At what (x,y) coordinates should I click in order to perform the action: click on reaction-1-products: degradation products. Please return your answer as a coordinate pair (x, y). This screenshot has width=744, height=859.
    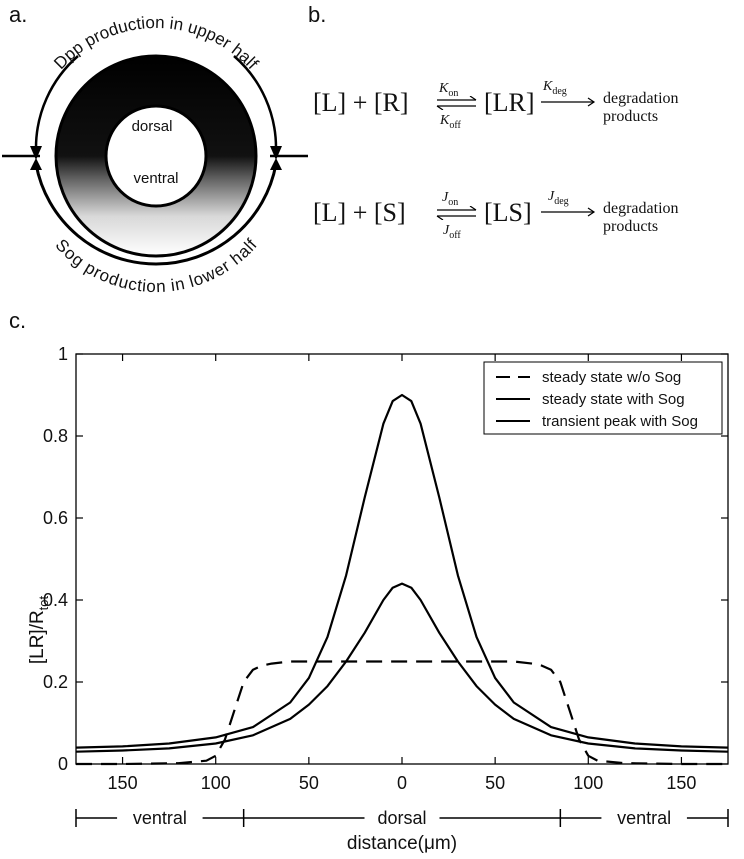
    Looking at the image, I should click on (641, 107).